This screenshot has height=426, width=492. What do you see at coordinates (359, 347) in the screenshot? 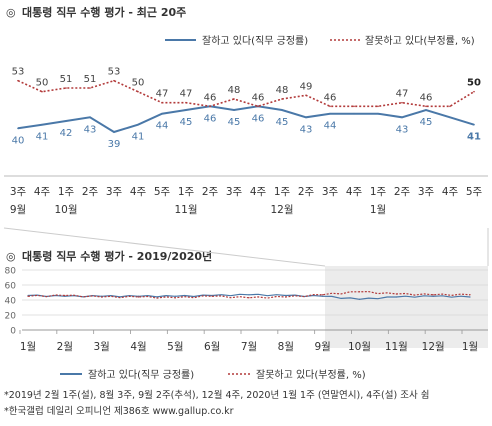
I see `month-label: 10월` at bounding box center [359, 347].